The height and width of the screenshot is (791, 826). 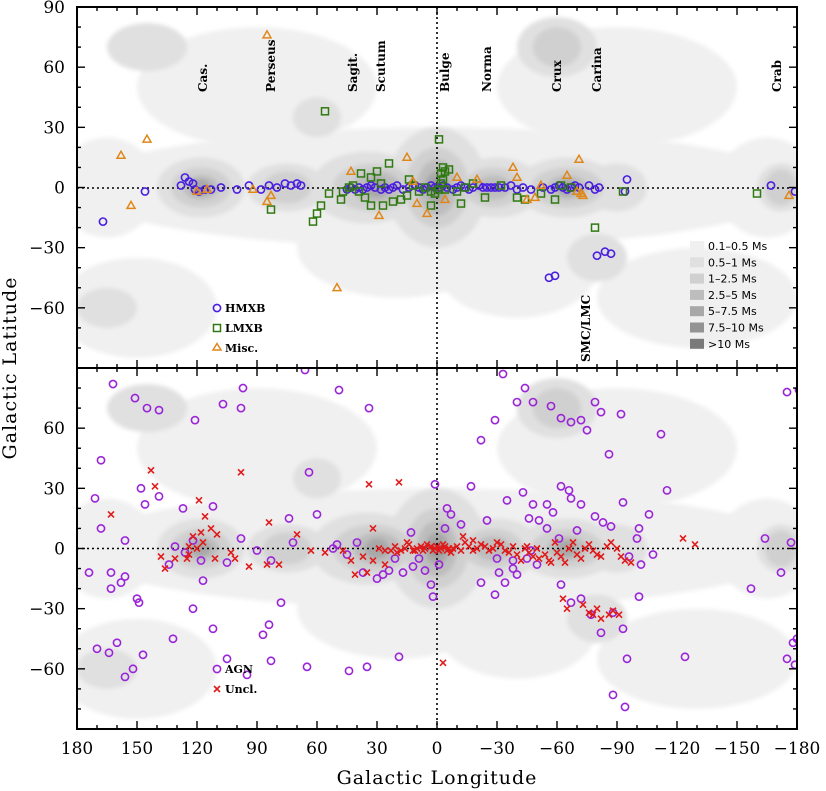 I want to click on top-legend: HMXB LMXB Misc., so click(x=238, y=328).